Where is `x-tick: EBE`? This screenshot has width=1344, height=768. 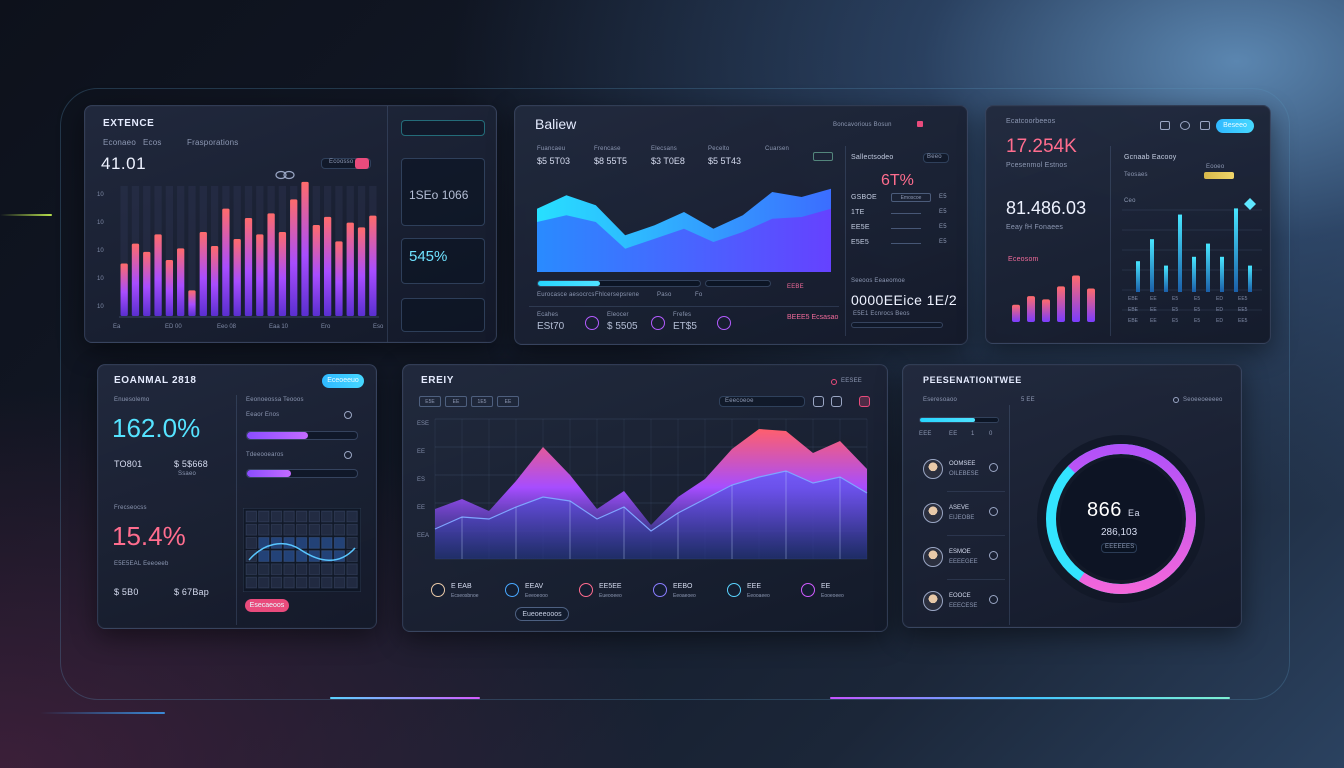
x-tick: EBE is located at coordinates (1133, 321).